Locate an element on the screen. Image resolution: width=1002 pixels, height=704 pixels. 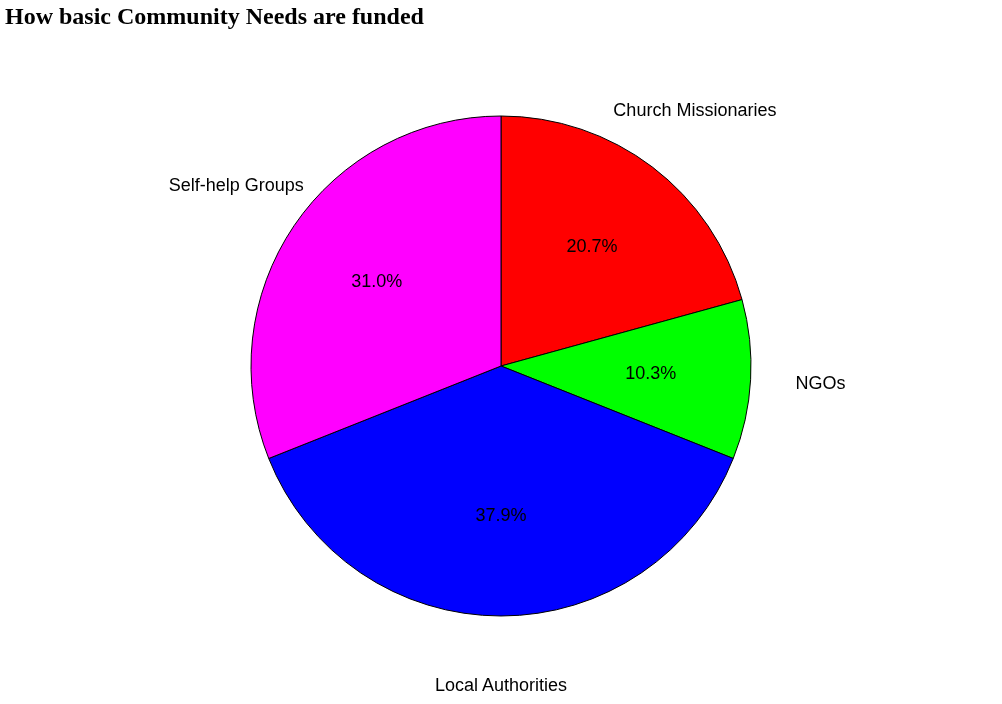
data-label: 37.9% is located at coordinates (501, 515).